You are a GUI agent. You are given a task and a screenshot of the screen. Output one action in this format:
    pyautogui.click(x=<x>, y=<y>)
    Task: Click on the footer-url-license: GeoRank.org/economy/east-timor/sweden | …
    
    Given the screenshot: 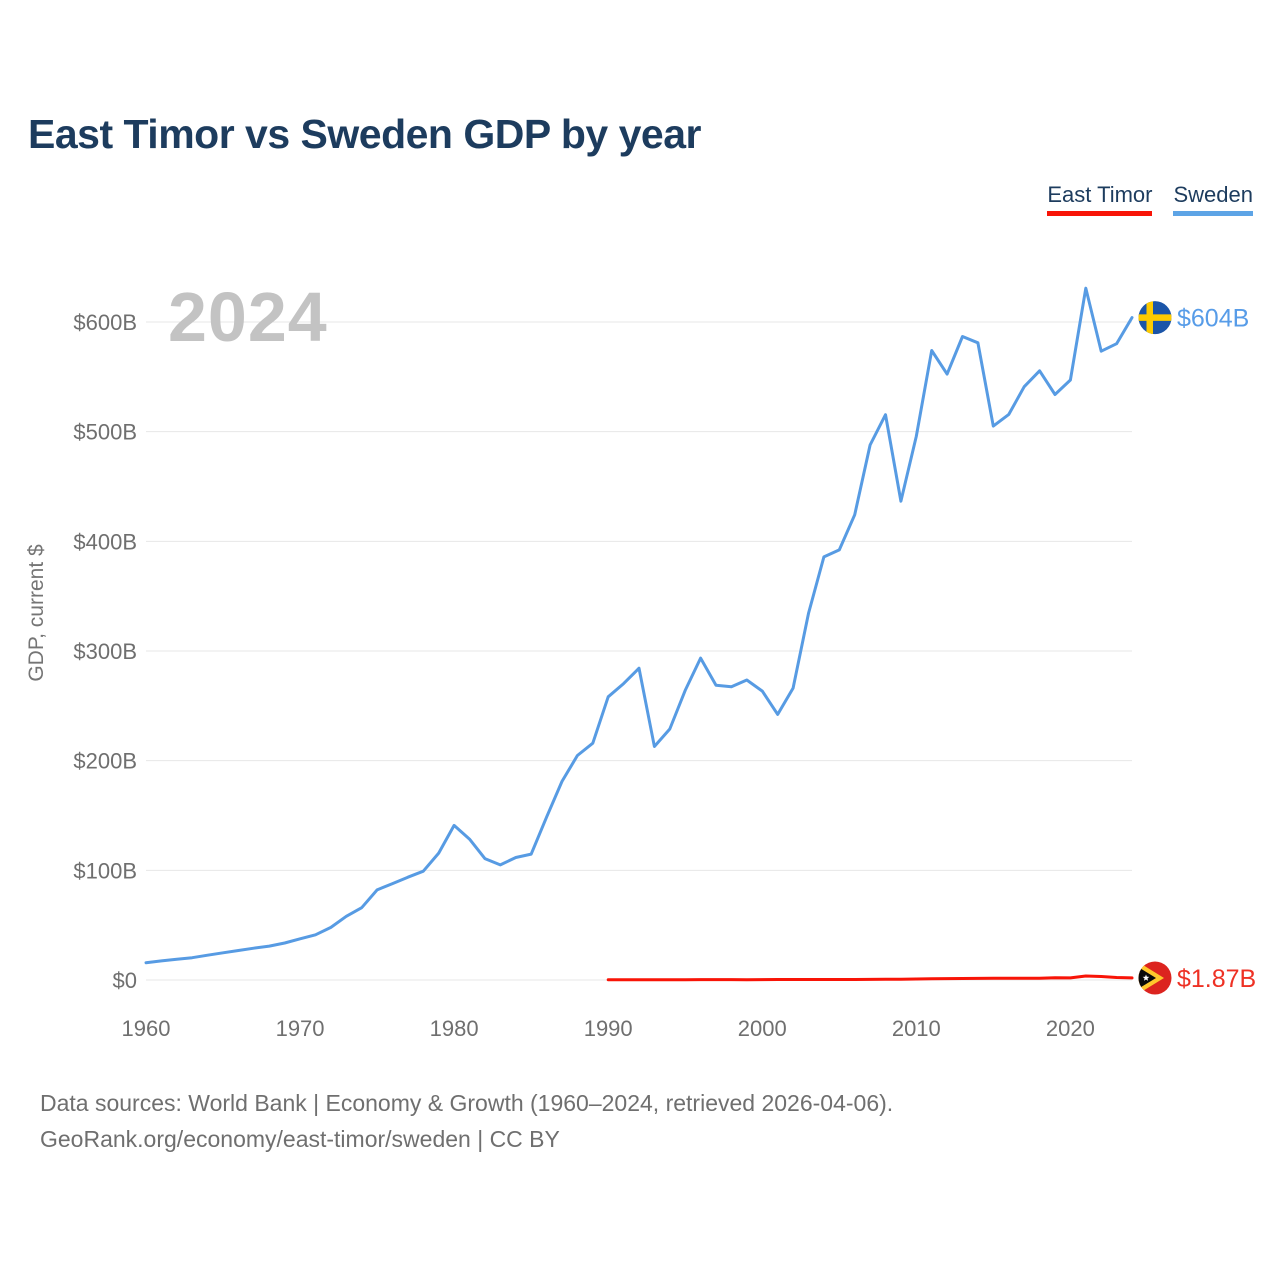 What is the action you would take?
    pyautogui.click(x=300, y=1139)
    